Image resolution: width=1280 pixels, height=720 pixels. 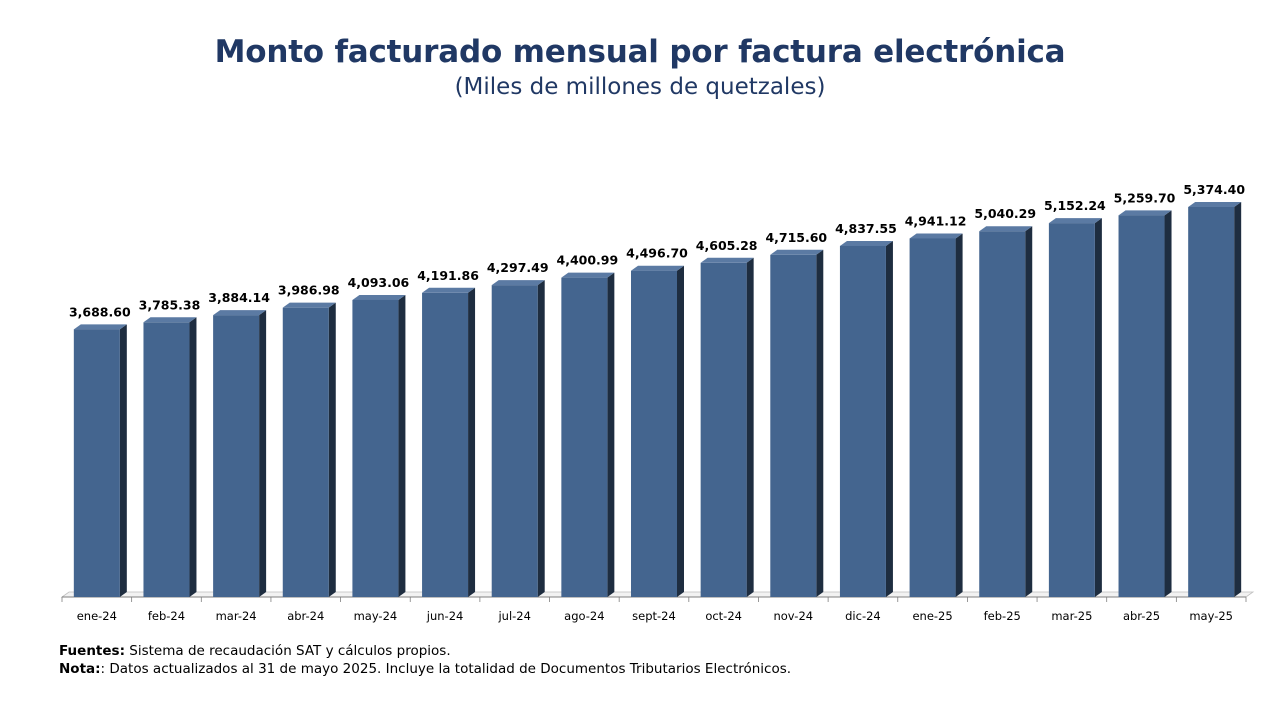 I want to click on x-tick-label: feb-25, so click(x=1002, y=616).